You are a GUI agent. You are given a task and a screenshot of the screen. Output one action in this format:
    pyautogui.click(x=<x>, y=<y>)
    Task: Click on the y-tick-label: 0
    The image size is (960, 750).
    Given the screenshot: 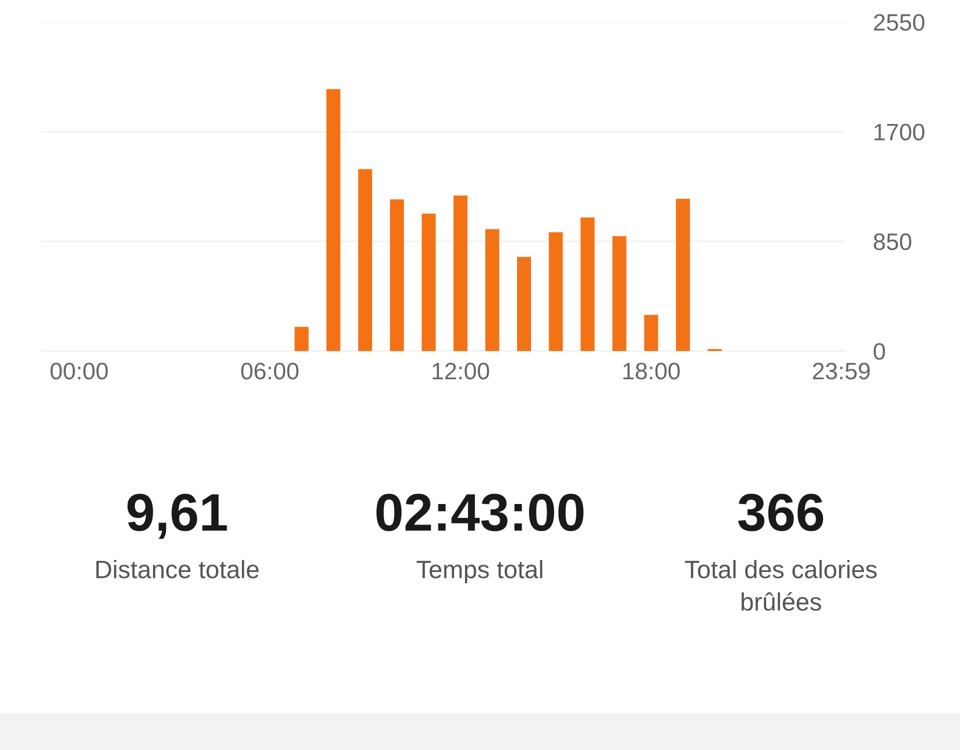 What is the action you would take?
    pyautogui.click(x=879, y=351)
    